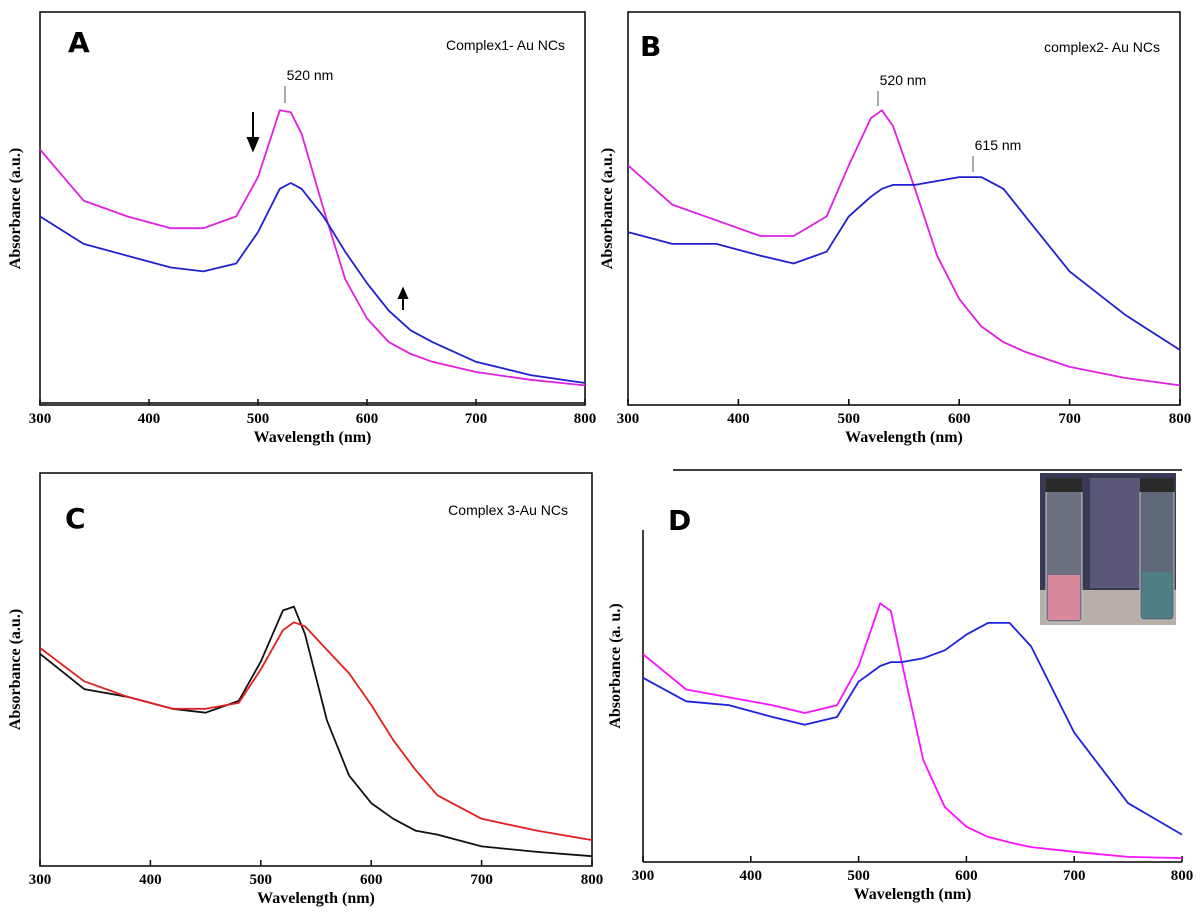 The width and height of the screenshot is (1202, 921). I want to click on arrows, so click(327, 211).